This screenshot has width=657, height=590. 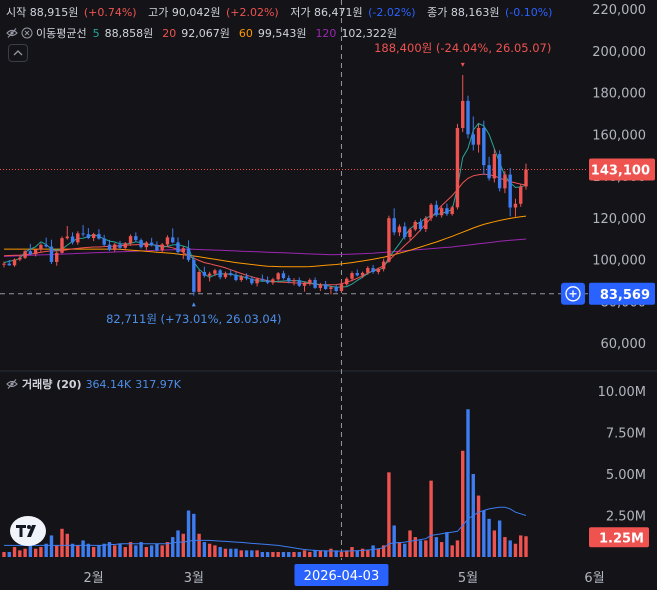 I want to click on low-marker: ▴, so click(x=194, y=304).